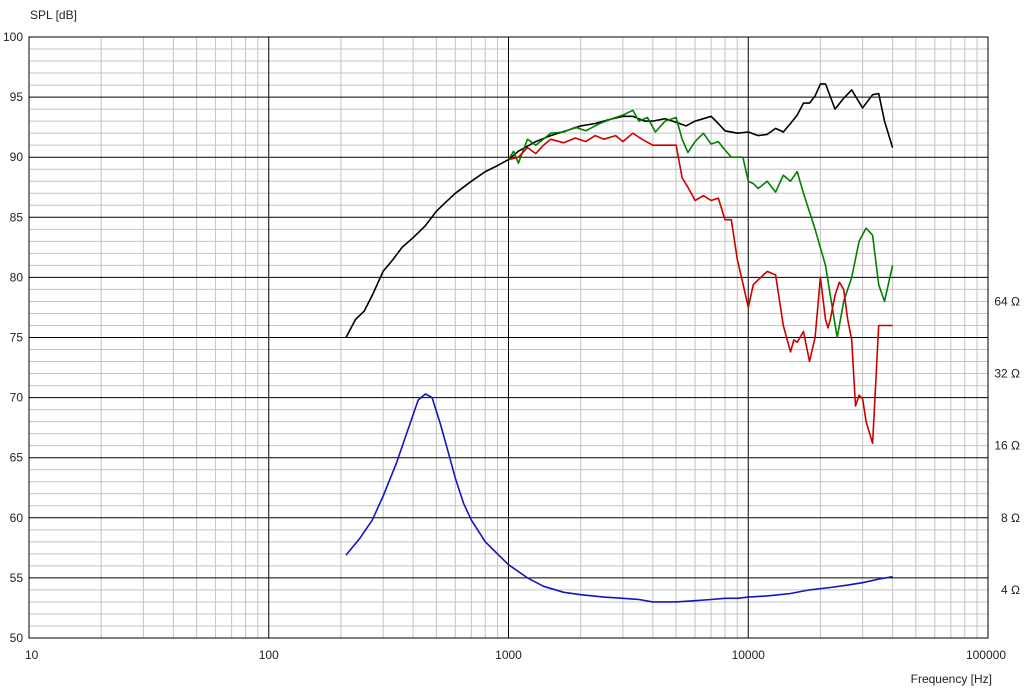  Describe the element at coordinates (17, 338) in the screenshot. I see `y-tick-label: 75` at that location.